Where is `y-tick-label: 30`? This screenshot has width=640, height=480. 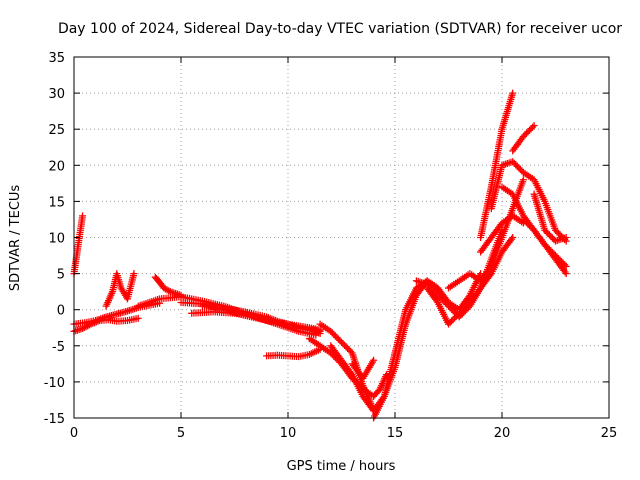 y-tick-label: 30 is located at coordinates (56, 94).